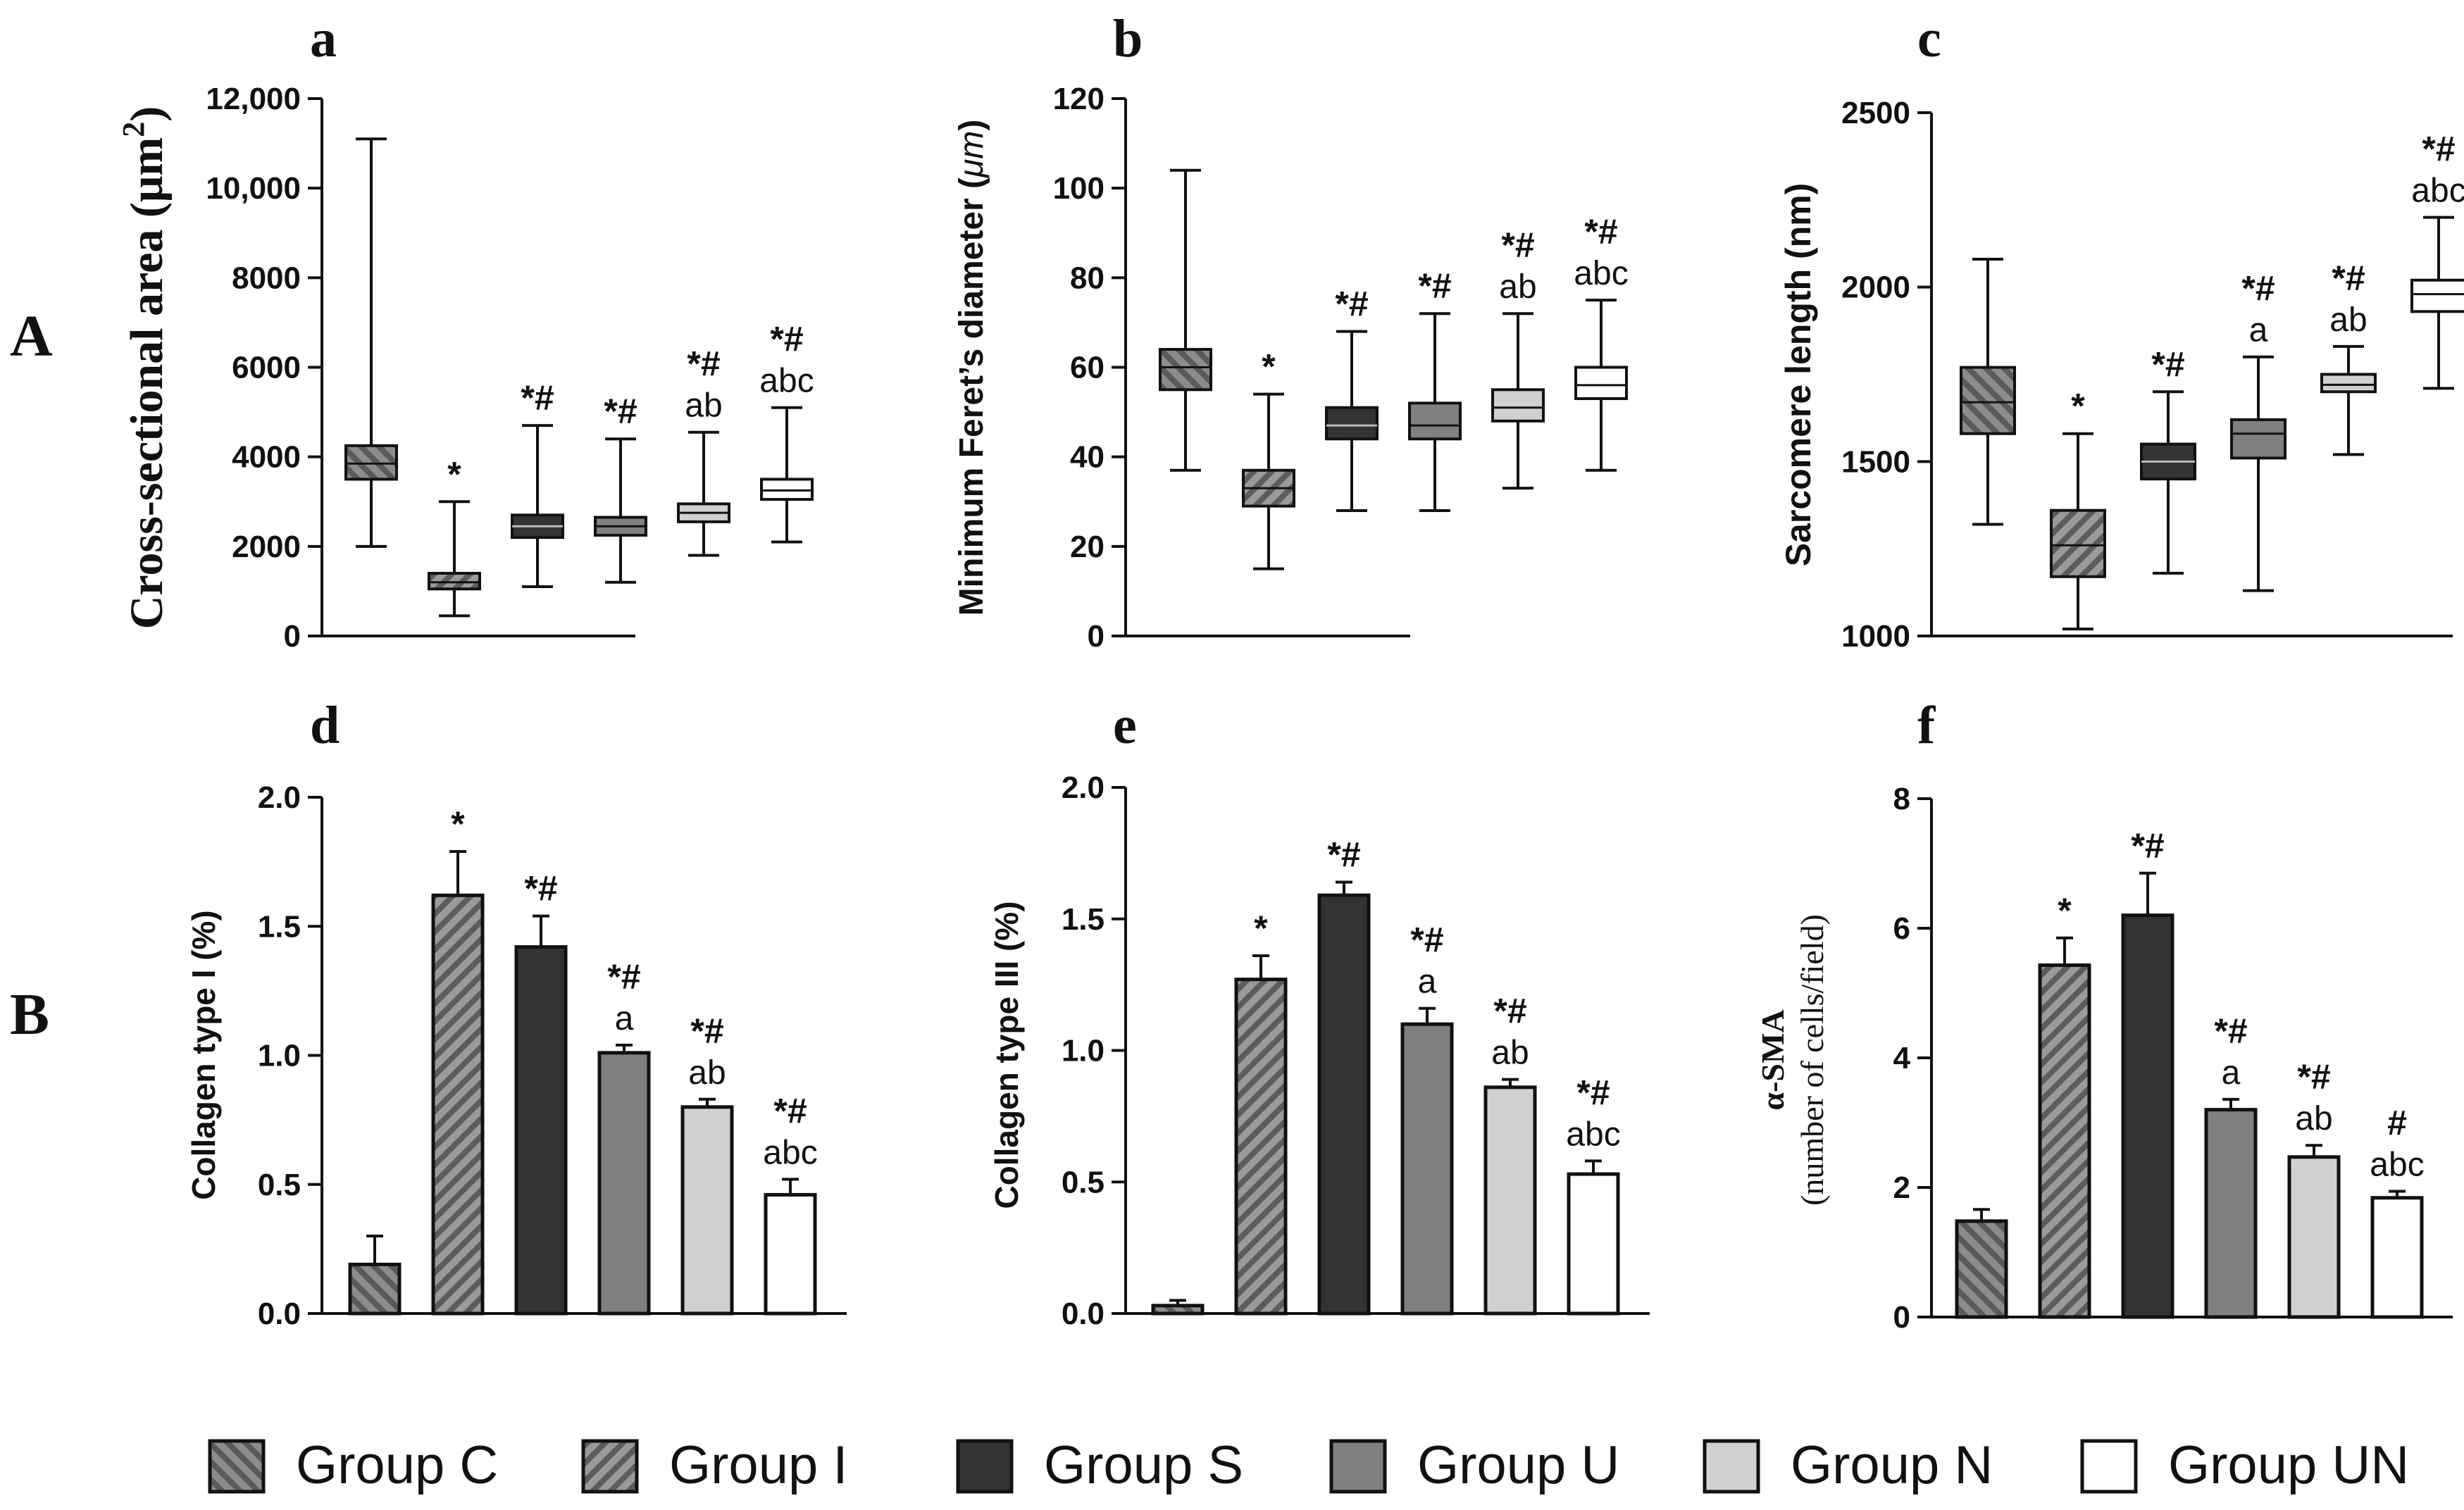 The image size is (2464, 1510). What do you see at coordinates (1875, 113) in the screenshot?
I see `y-tick-label: 2500` at bounding box center [1875, 113].